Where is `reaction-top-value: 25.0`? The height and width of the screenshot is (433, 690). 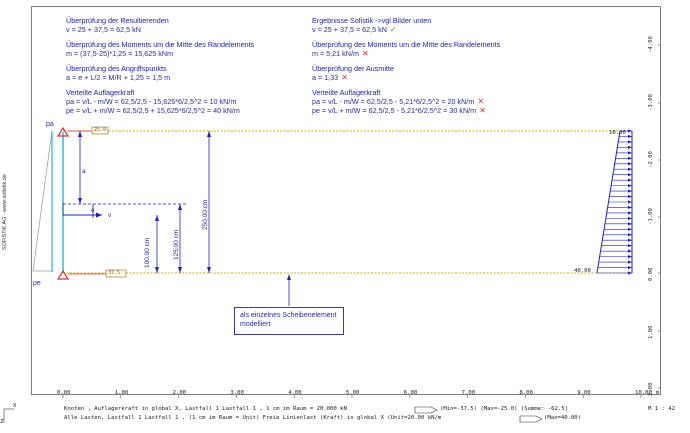 reaction-top-value: 25.0 is located at coordinates (100, 130).